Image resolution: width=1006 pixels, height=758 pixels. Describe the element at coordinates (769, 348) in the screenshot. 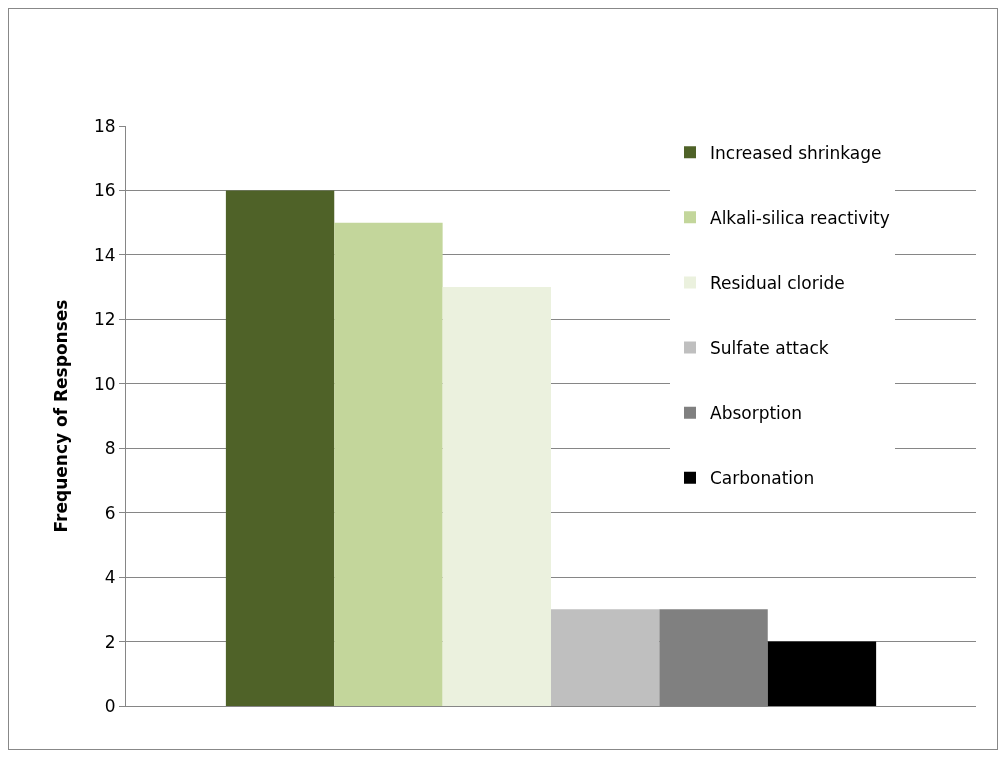

I see `legend-label: Sulfate attack` at that location.